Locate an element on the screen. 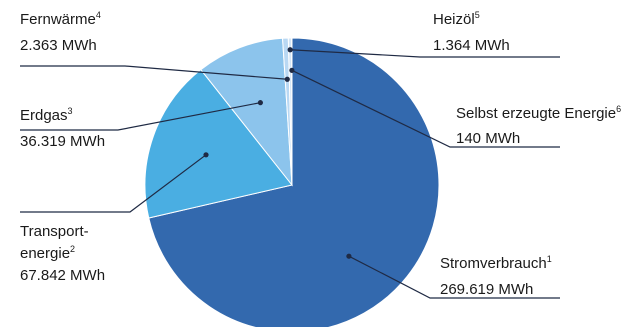  value-label-fernwaerme: 2.363 MWh is located at coordinates (58, 45).